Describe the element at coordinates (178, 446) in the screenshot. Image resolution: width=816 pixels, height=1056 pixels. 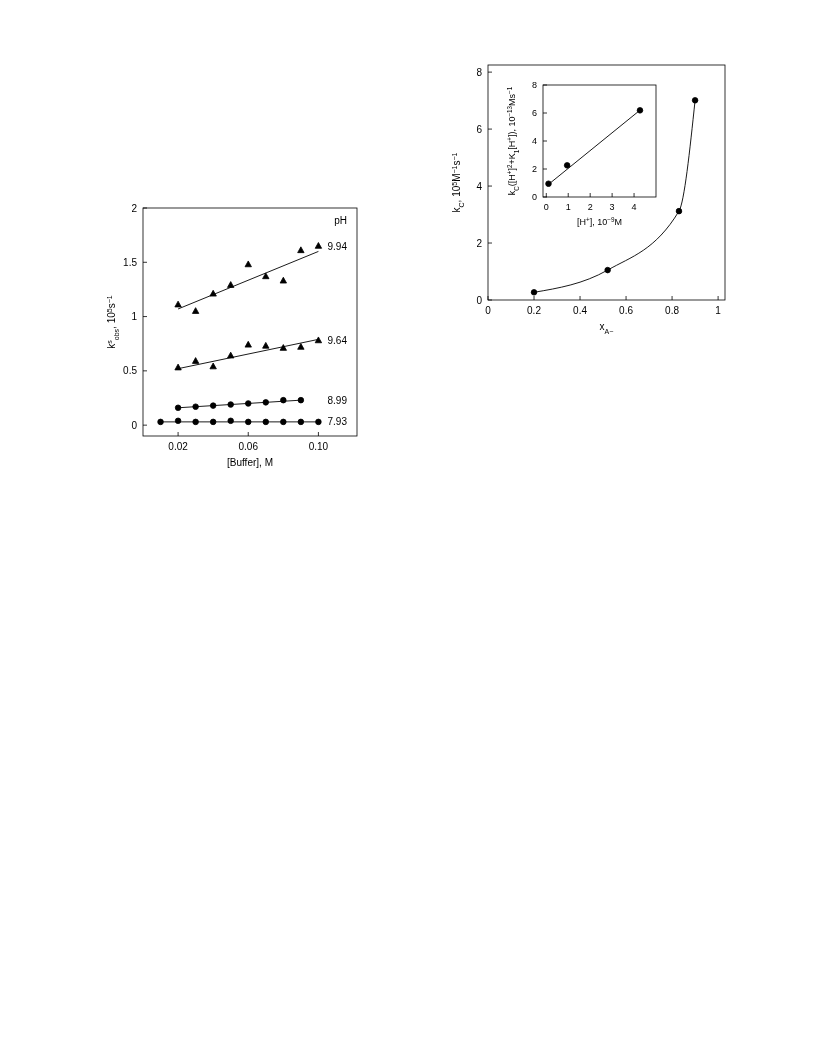
I see `x-tick-label: 0.02` at that location.